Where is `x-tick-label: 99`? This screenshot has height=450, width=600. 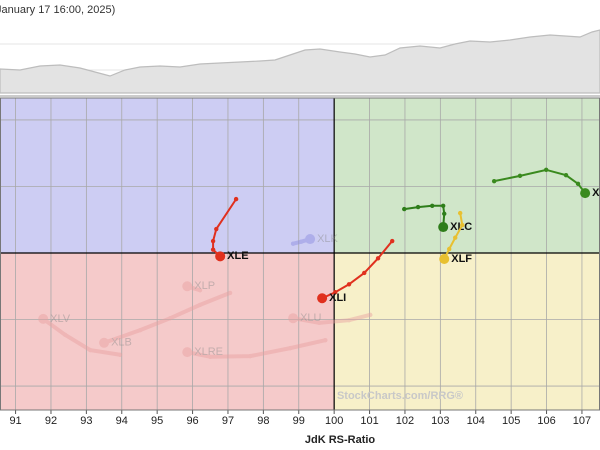 x-tick-label: 99 is located at coordinates (299, 421).